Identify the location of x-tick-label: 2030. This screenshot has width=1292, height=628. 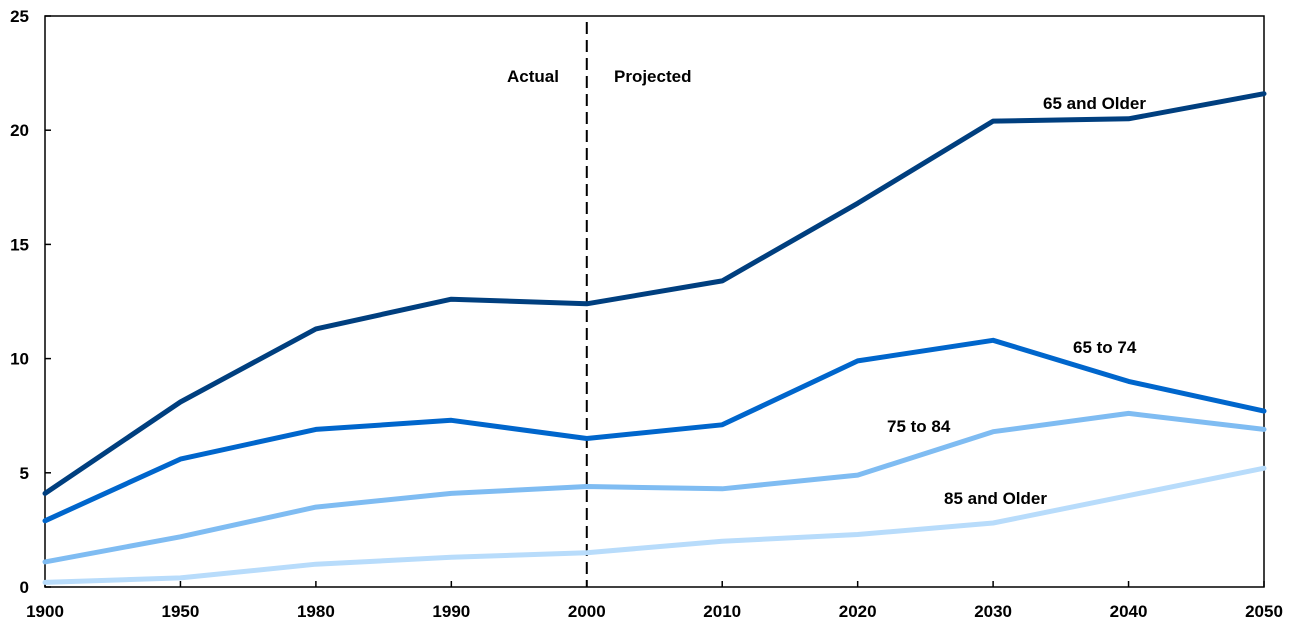
(993, 611).